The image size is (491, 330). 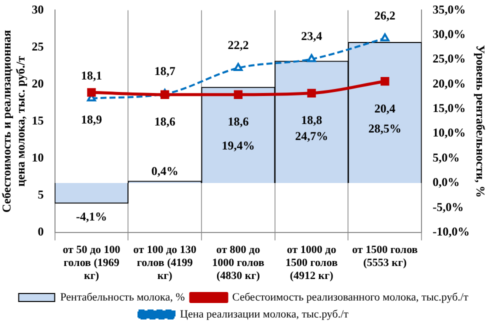 What do you see at coordinates (38, 120) in the screenshot?
I see `y-tick-label: 15` at bounding box center [38, 120].